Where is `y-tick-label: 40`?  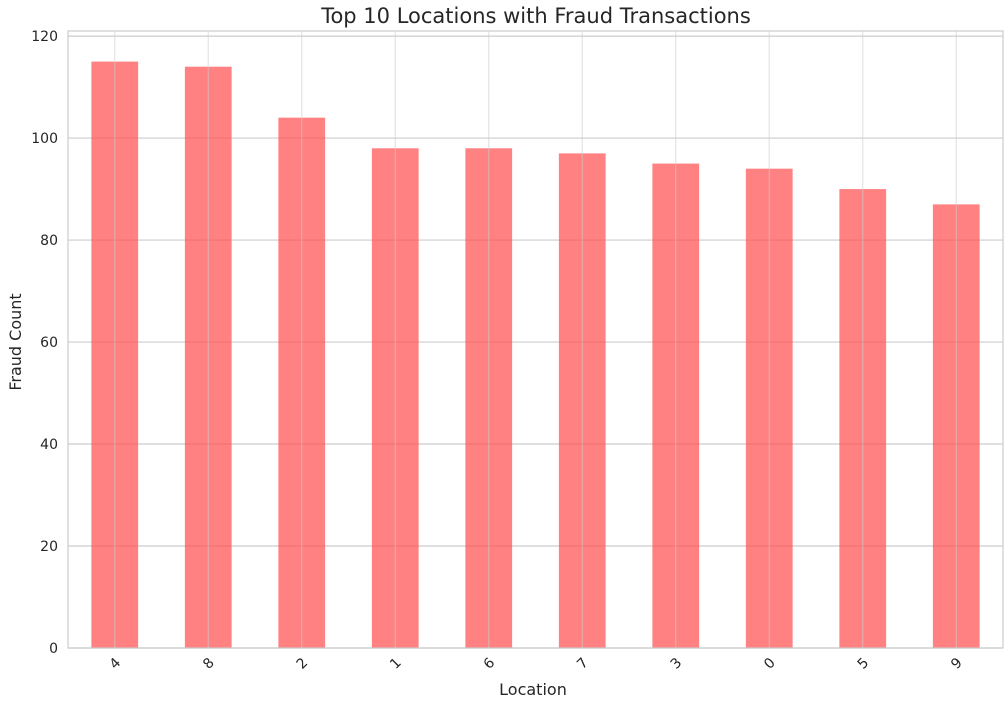
y-tick-label: 40 is located at coordinates (49, 445).